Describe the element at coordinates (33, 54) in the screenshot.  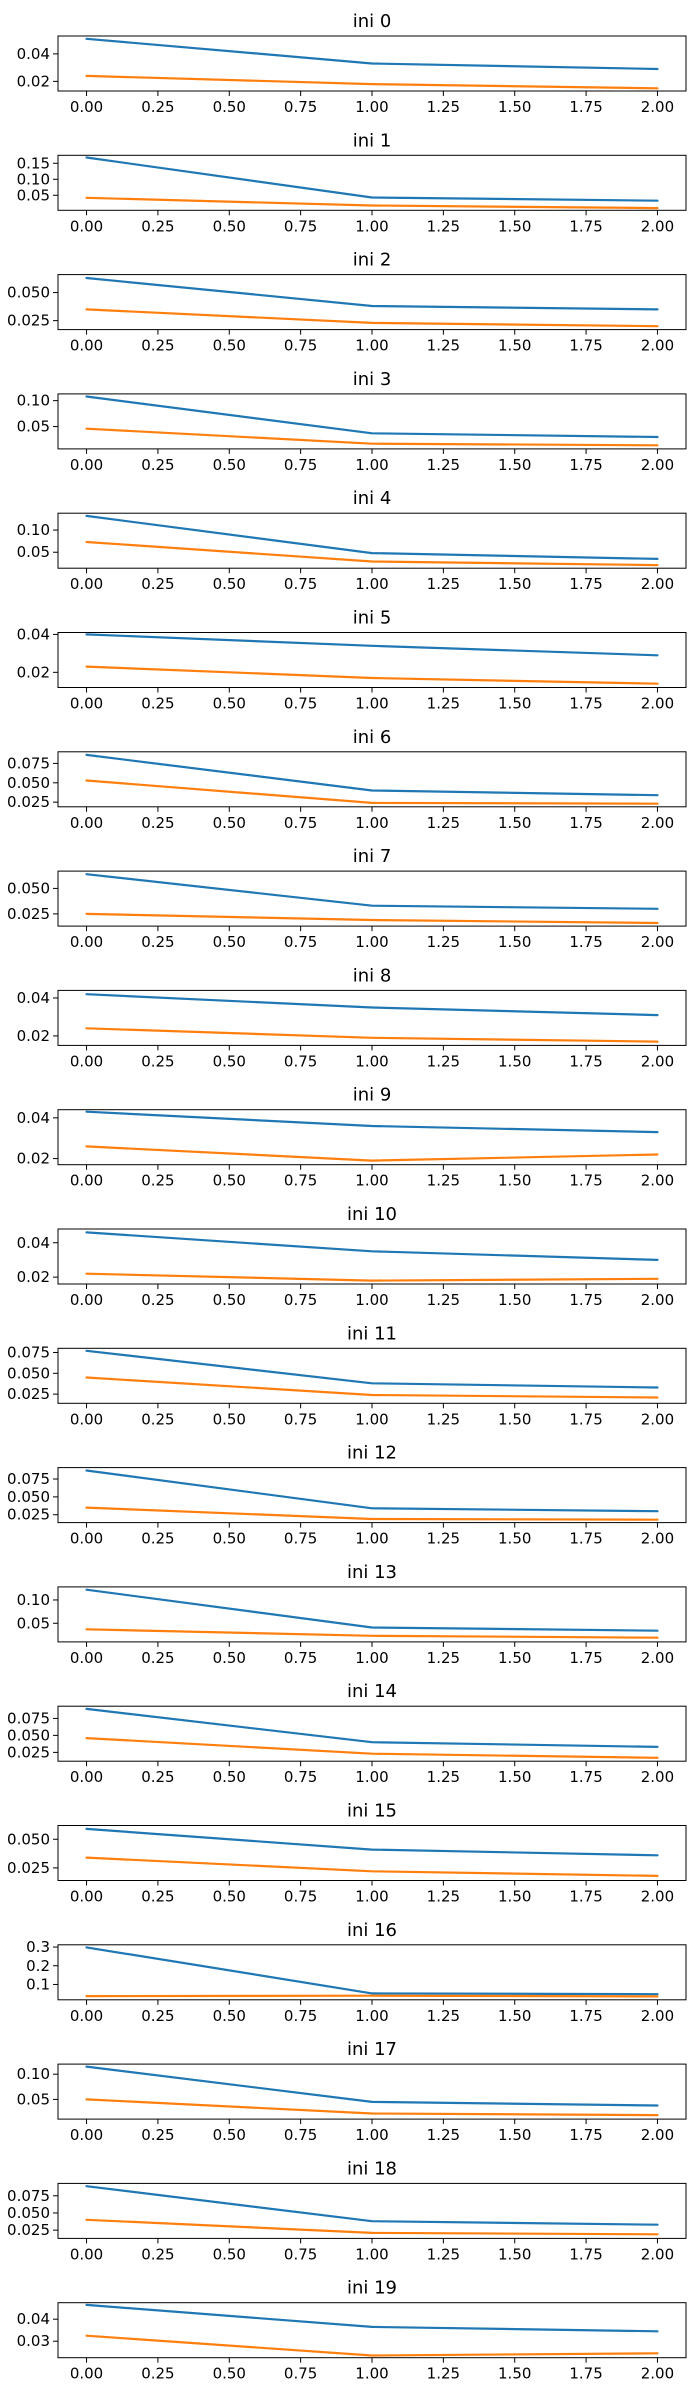
I see `y-tick-label: 0.04` at that location.